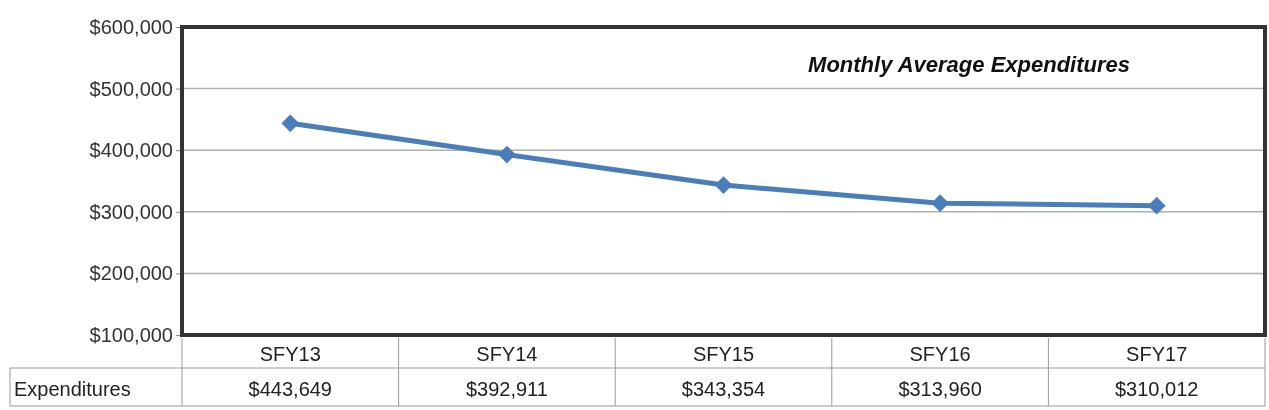  Describe the element at coordinates (290, 389) in the screenshot. I see `data-label: $443,649` at that location.